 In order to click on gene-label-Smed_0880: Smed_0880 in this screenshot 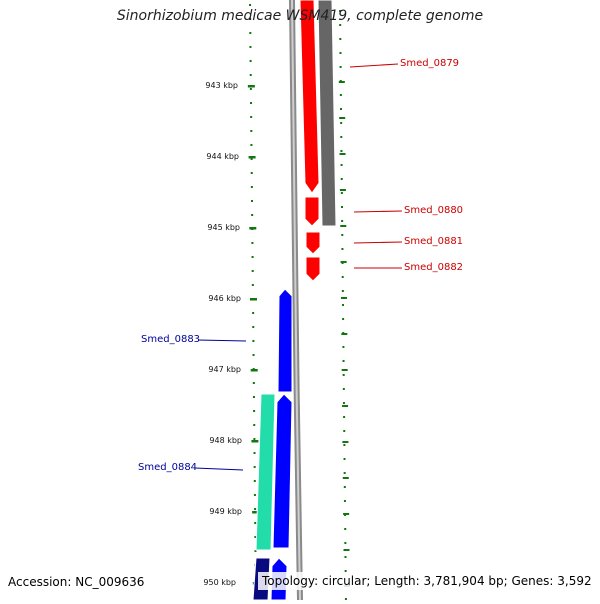, I will do `click(434, 210)`.